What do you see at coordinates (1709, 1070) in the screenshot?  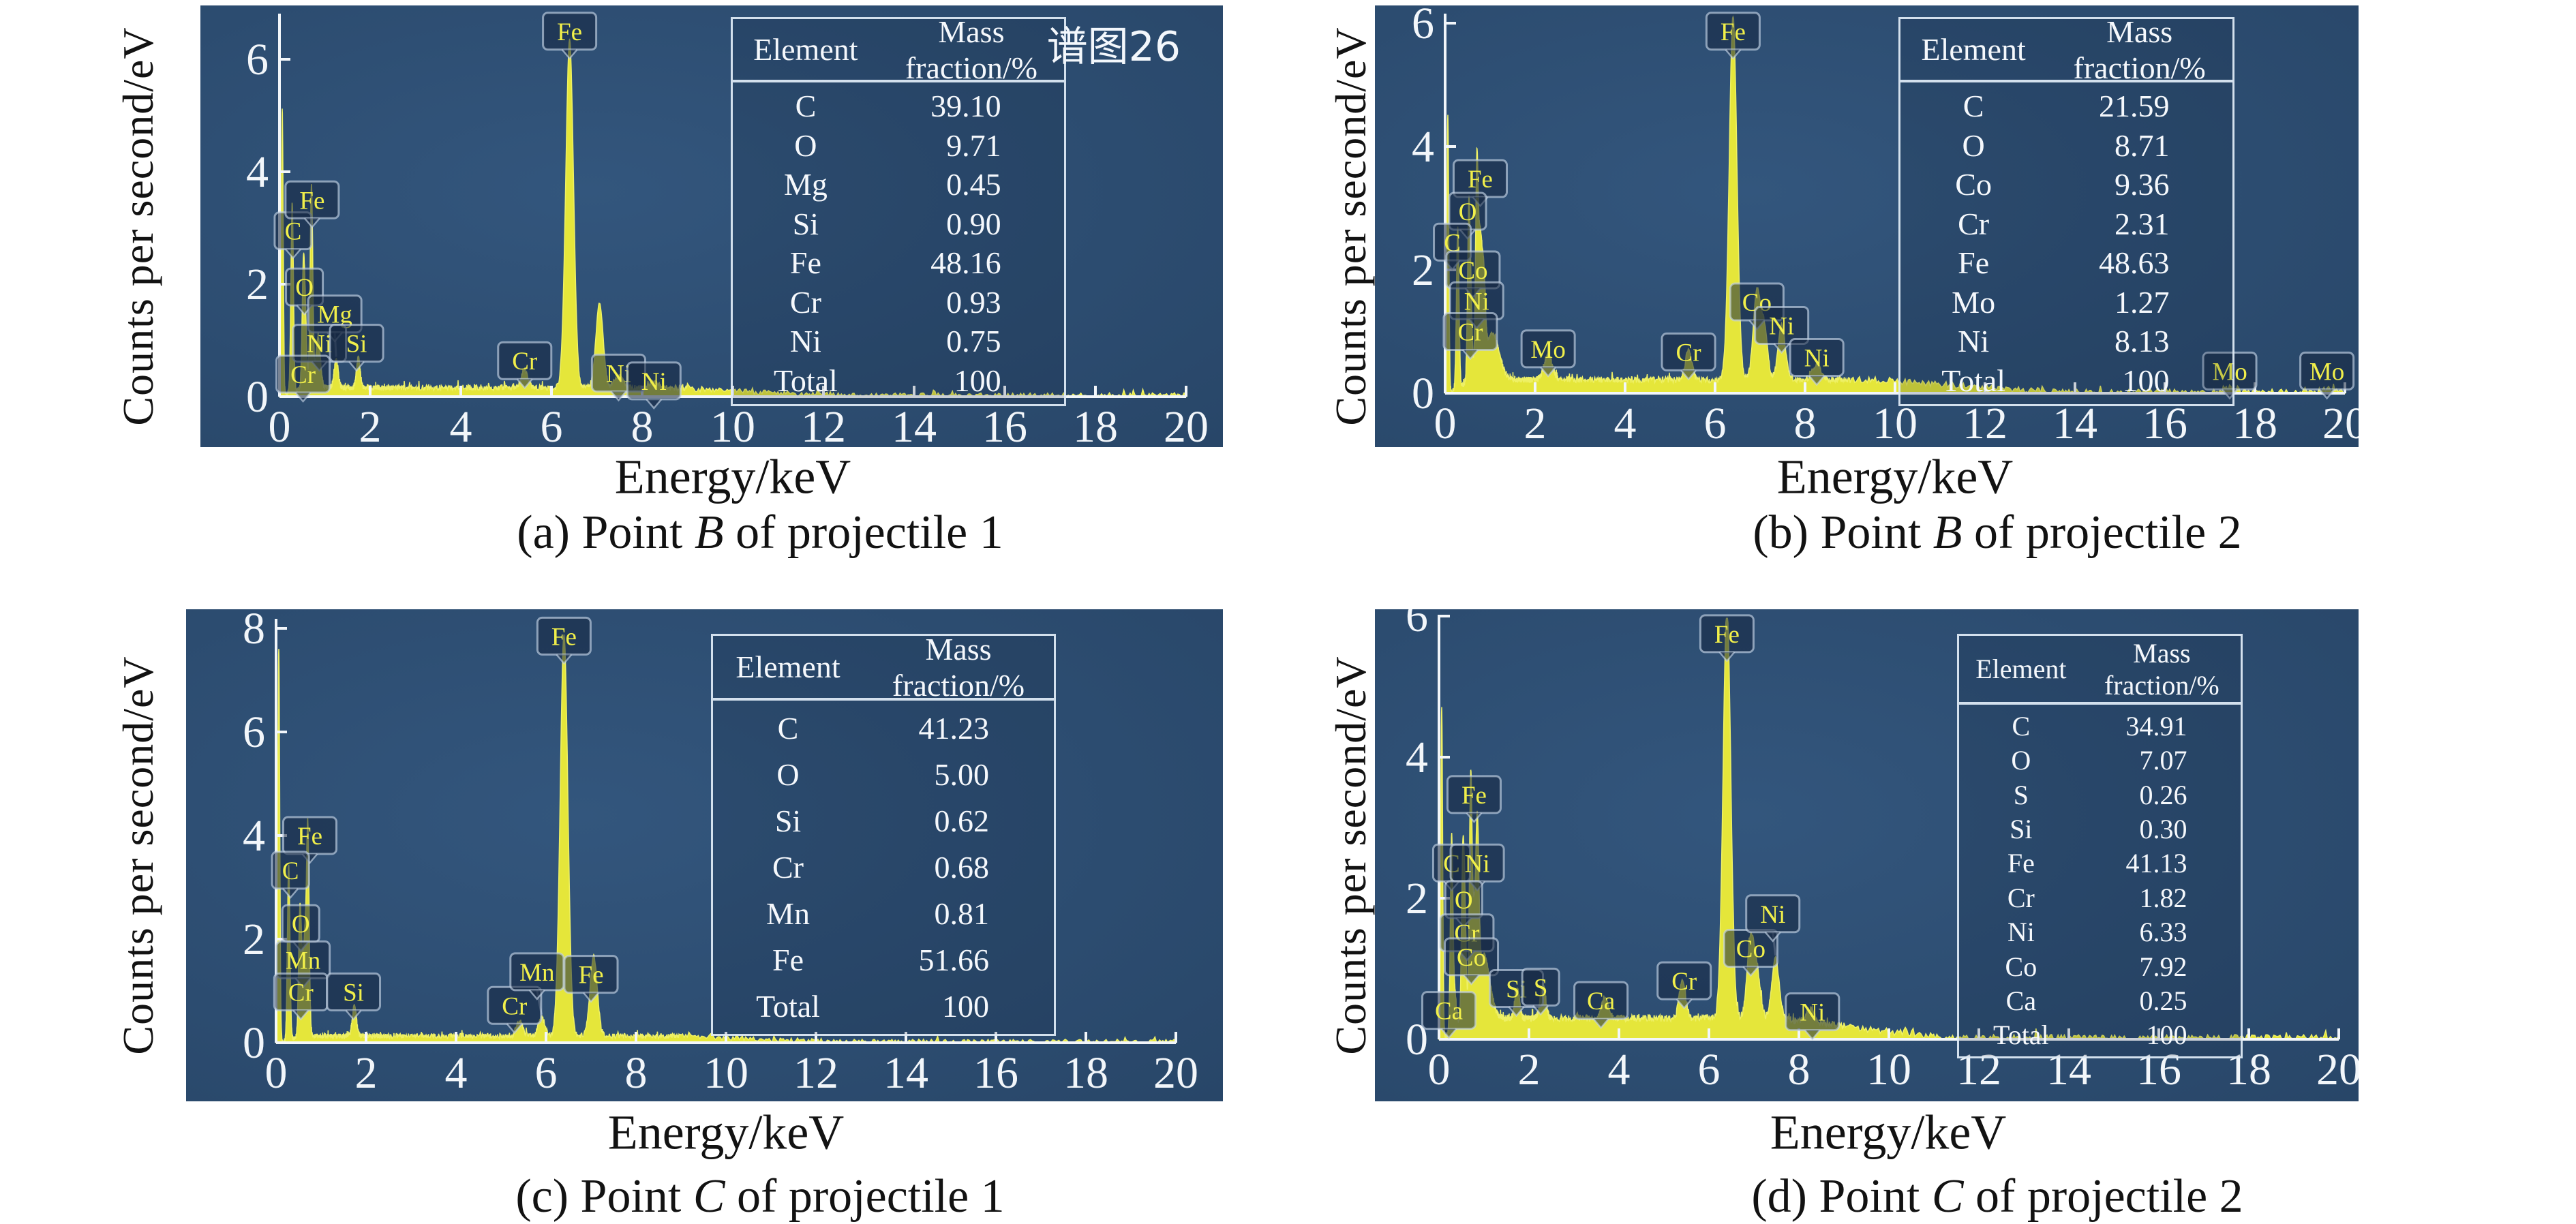 I see `x-tick-label: 6` at bounding box center [1709, 1070].